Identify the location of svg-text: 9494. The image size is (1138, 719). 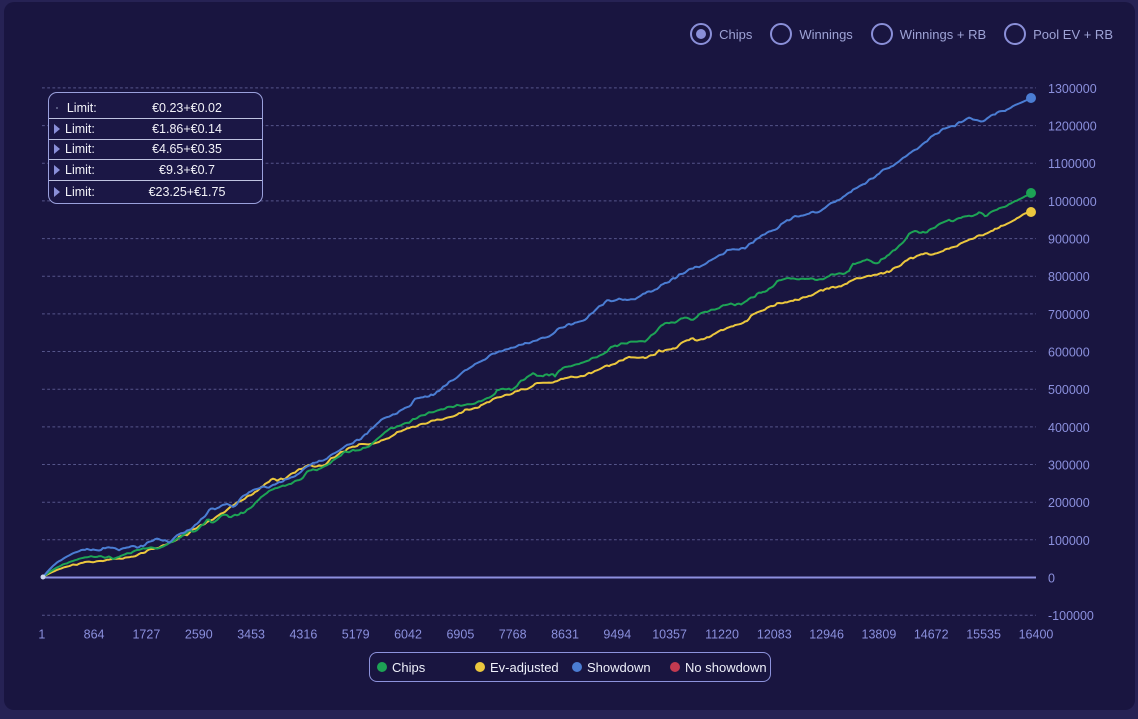
(617, 635).